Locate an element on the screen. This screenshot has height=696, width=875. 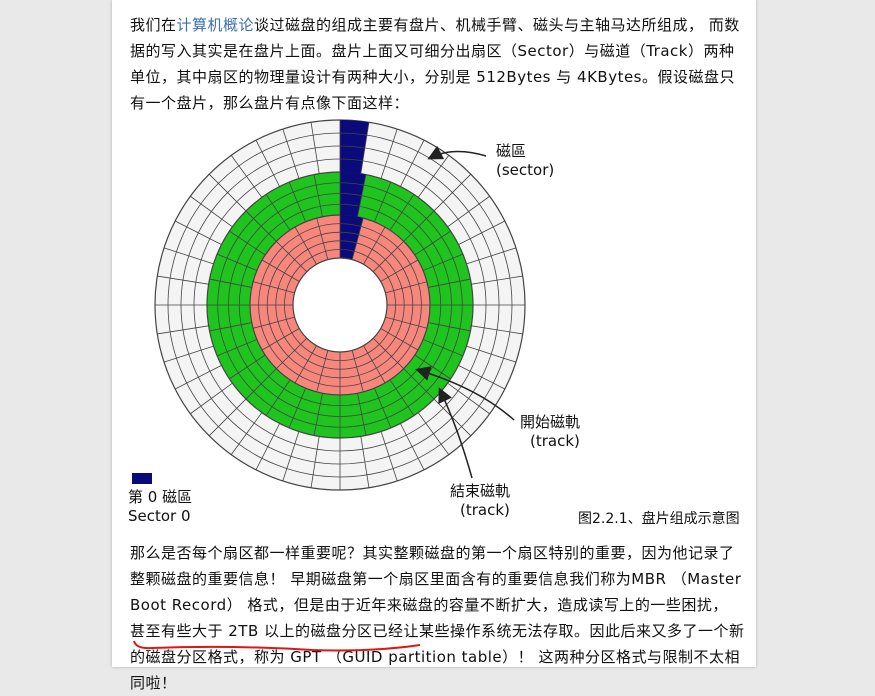
sector0-legend: 第 0 磁區 Sector 0 is located at coordinates (160, 507).